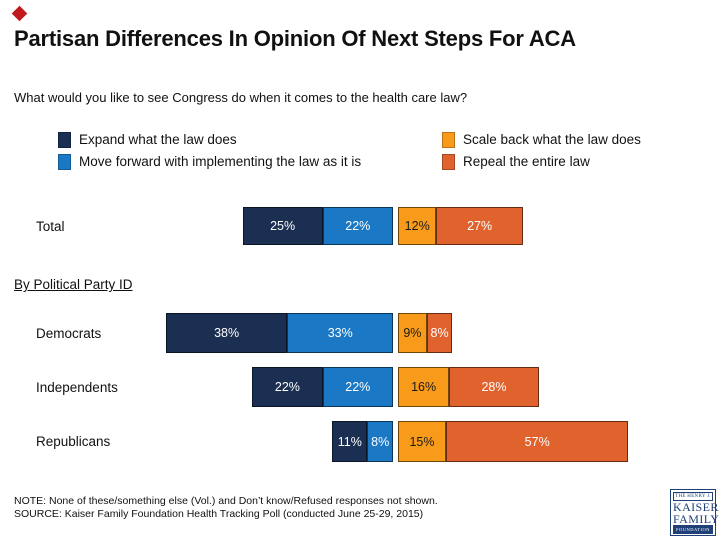 This screenshot has width=720, height=540. I want to click on logo-line-family: FAMILY, so click(696, 519).